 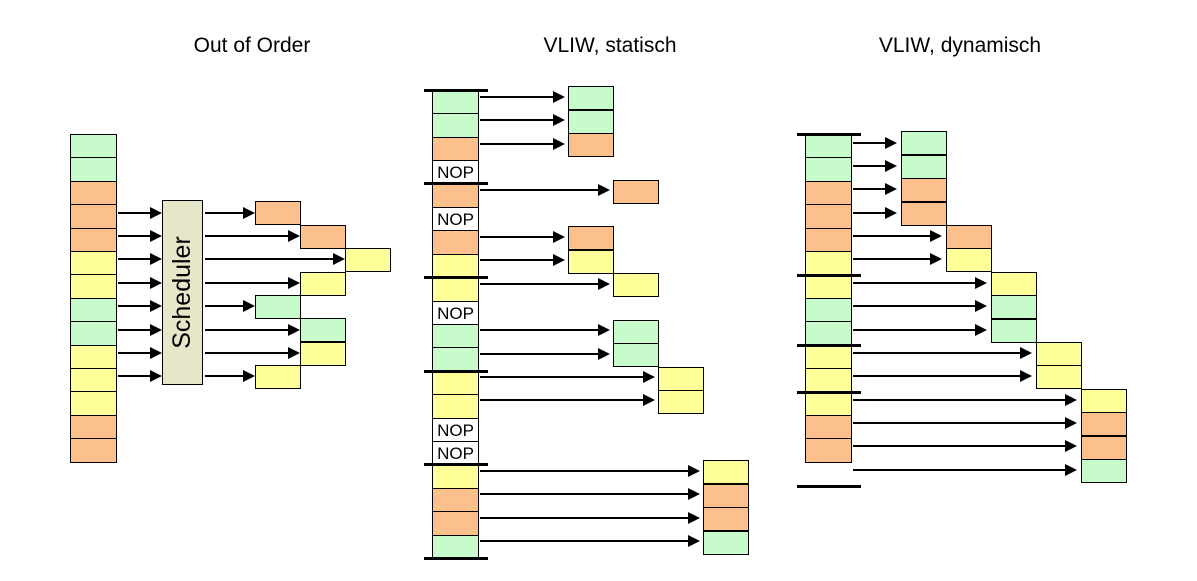 I want to click on panel-title-vliw-statisch: VLIW, statisch, so click(x=610, y=45).